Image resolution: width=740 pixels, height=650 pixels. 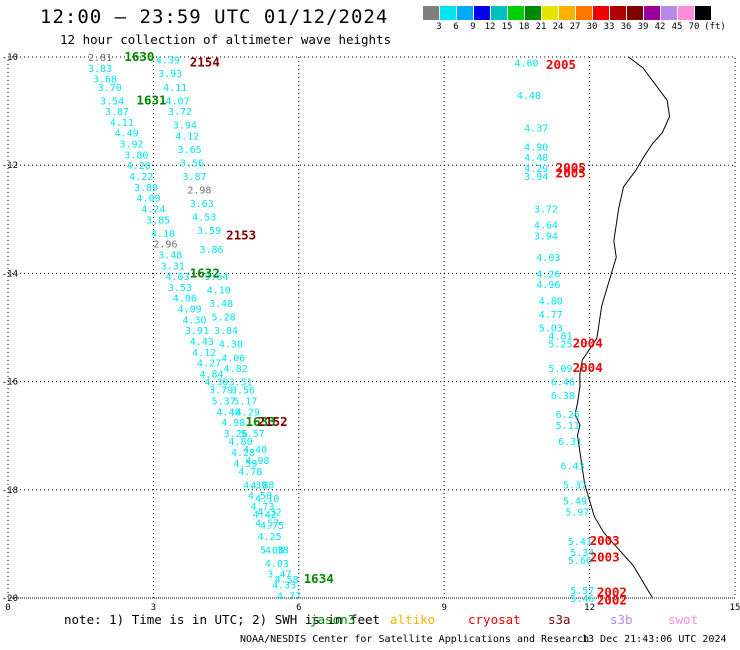 What do you see at coordinates (190, 150) in the screenshot?
I see `wave-height-label: 3.65` at bounding box center [190, 150].